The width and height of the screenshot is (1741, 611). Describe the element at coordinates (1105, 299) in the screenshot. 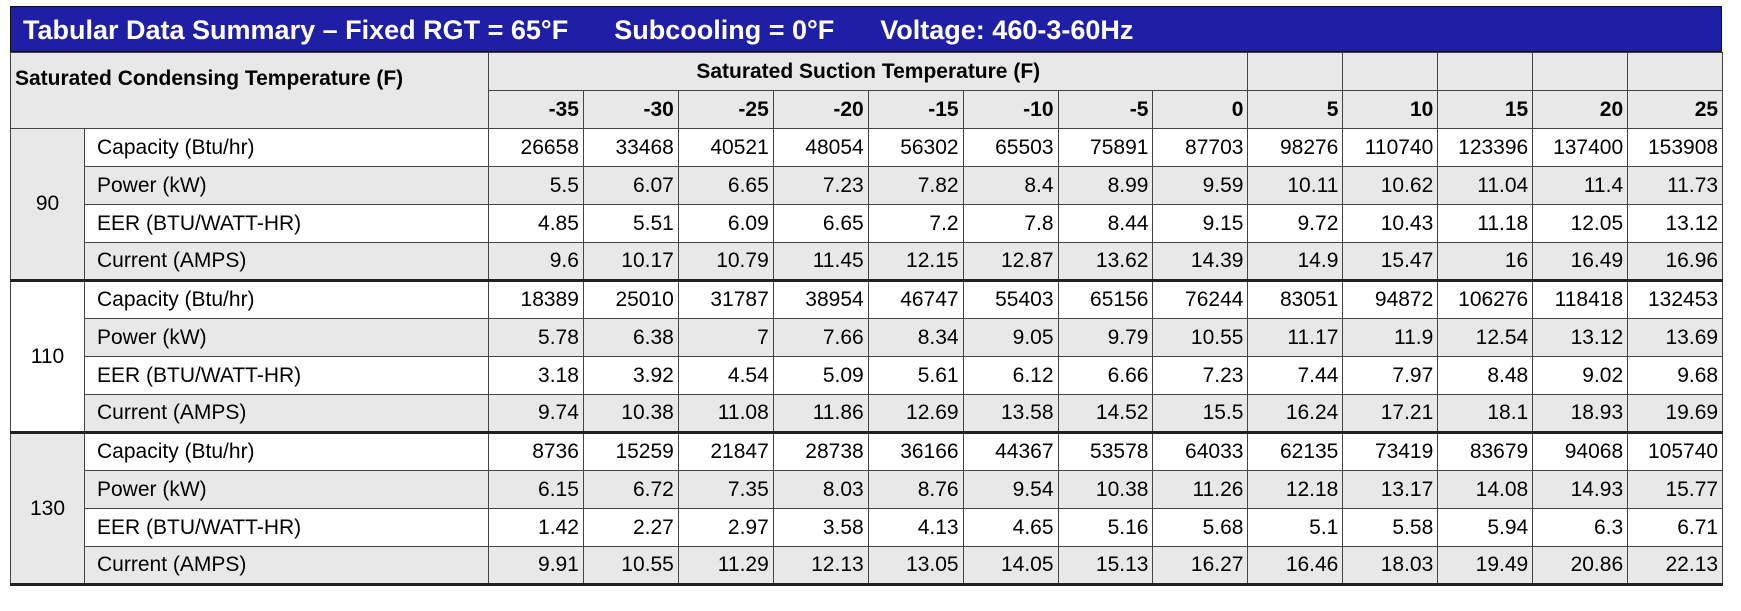

I see `value-cell: 65156` at that location.